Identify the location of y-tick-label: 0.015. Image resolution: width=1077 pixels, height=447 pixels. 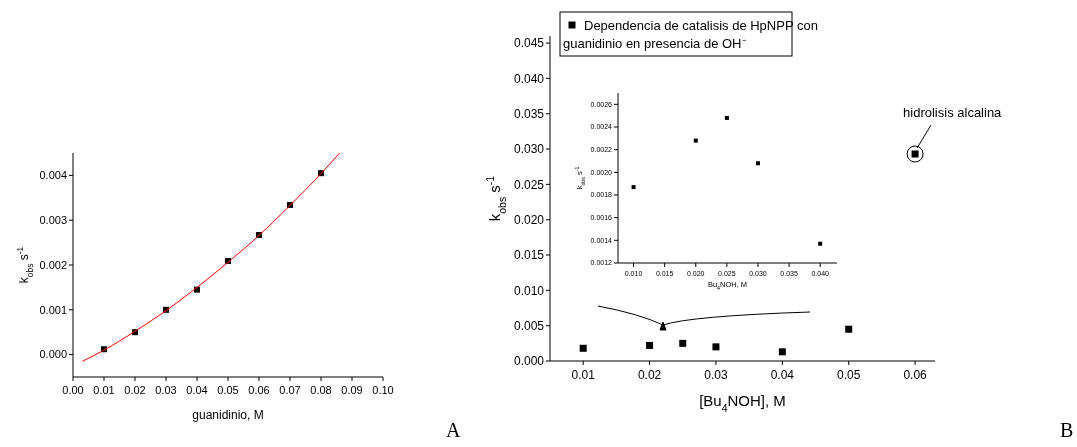
(529, 255).